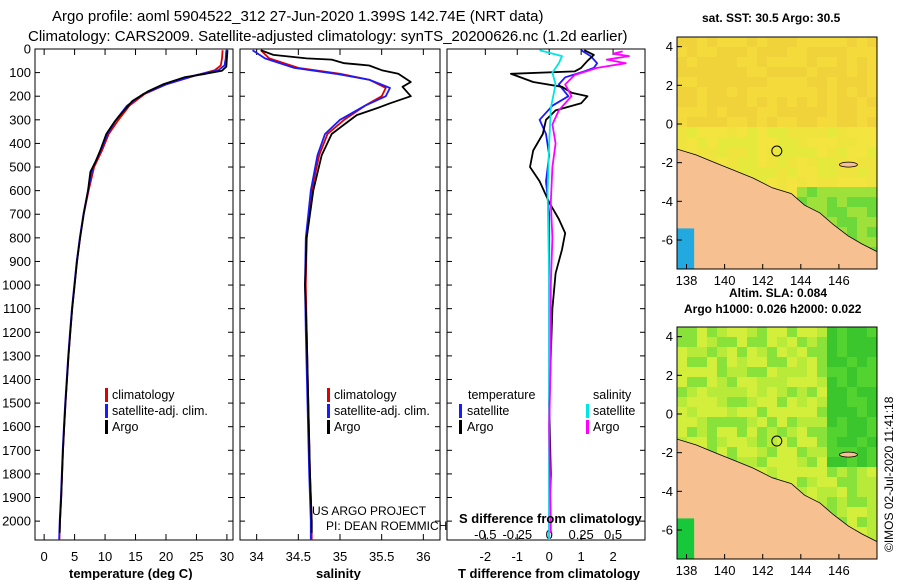 Image resolution: width=900 pixels, height=580 pixels. I want to click on x-tick-label: -2, so click(486, 556).